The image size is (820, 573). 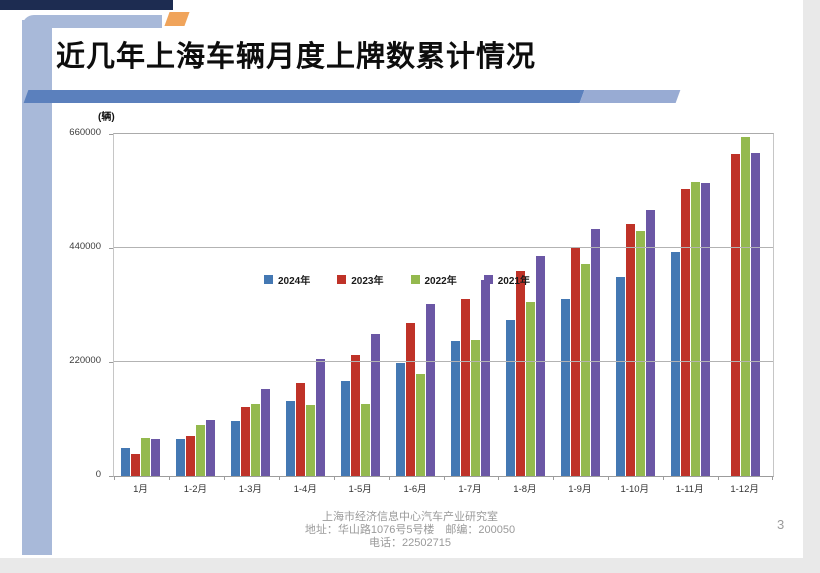 What do you see at coordinates (640, 353) in the screenshot?
I see `bar-2022年-1-10月` at bounding box center [640, 353].